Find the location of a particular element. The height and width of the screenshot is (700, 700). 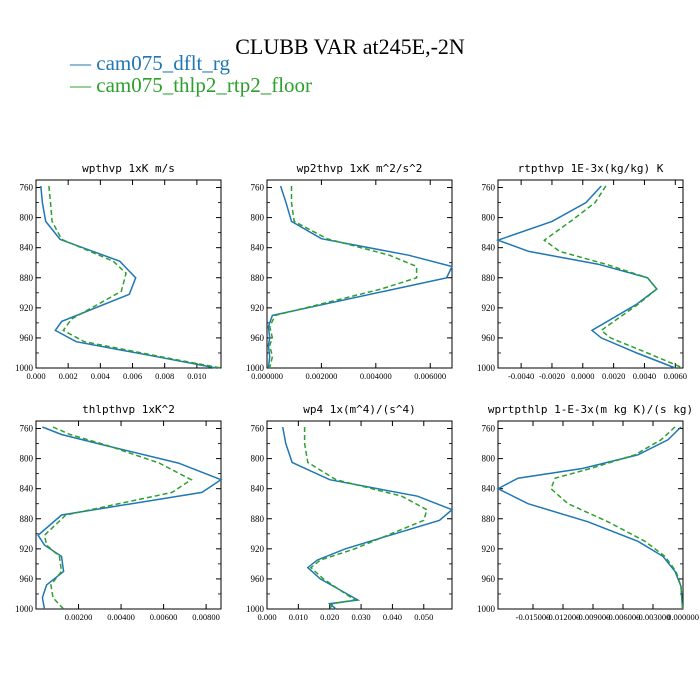

x-tick-label: -0.003000 is located at coordinates (653, 617).